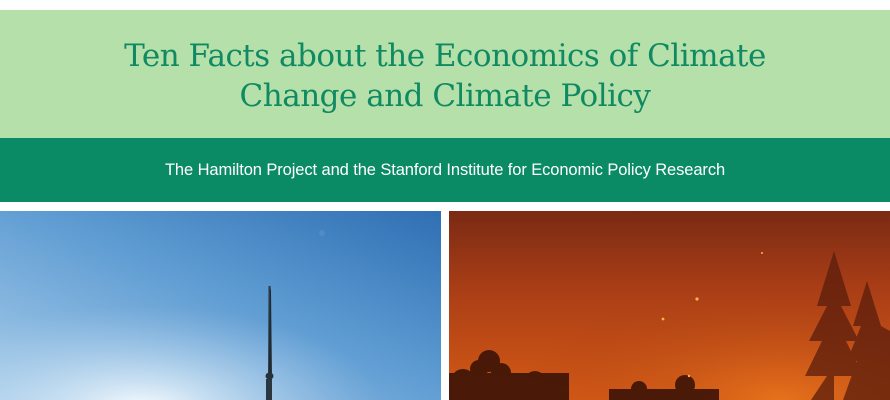 The width and height of the screenshot is (890, 400). Describe the element at coordinates (445, 56) in the screenshot. I see `report-title-line-1: Ten Facts about the Economics of Climate` at that location.